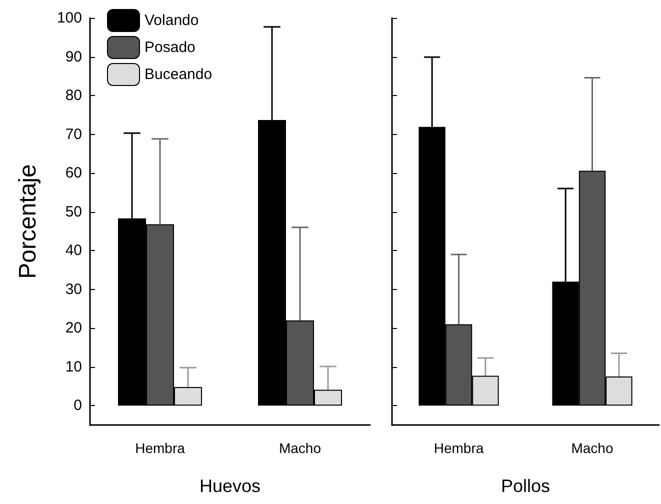 This screenshot has height=504, width=661. I want to click on y-axis-title: Porcentaje, so click(28, 221).